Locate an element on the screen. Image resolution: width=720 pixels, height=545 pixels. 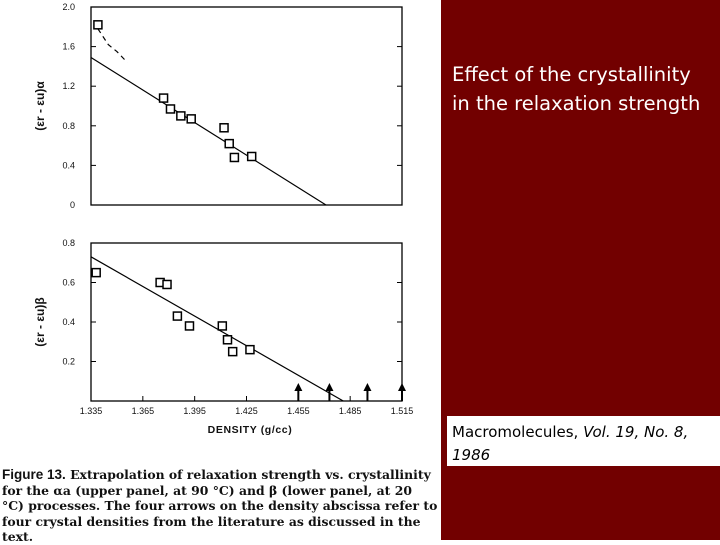
lower-x-tick-label: 1.335 is located at coordinates (91, 411).